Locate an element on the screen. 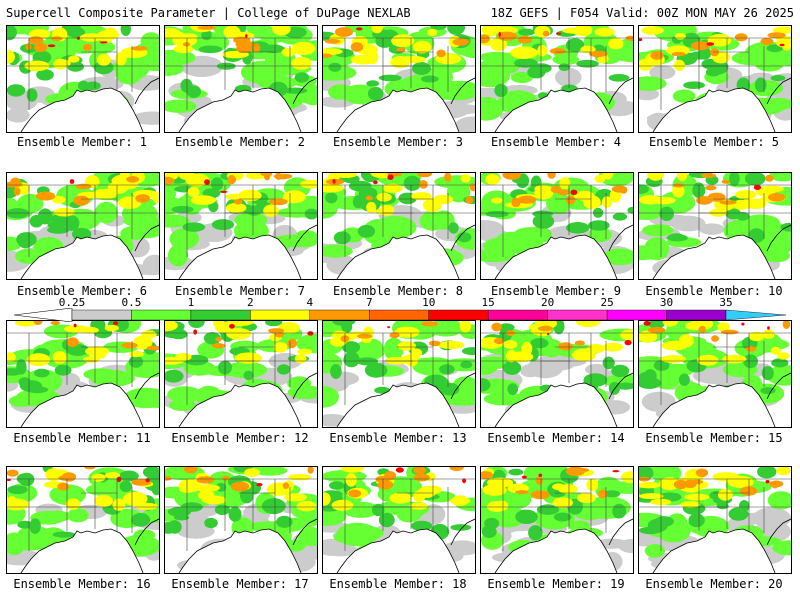  ensemble-member-label: Ensemble Member: 20 is located at coordinates (714, 584).